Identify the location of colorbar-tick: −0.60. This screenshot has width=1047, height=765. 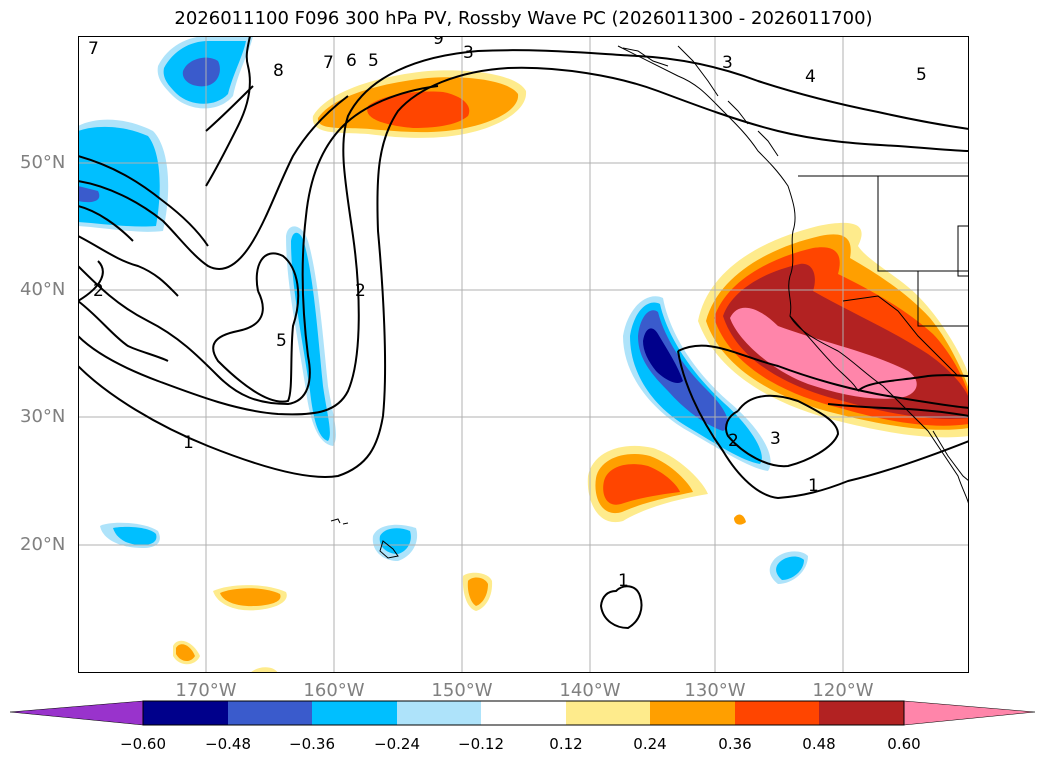
(143, 744).